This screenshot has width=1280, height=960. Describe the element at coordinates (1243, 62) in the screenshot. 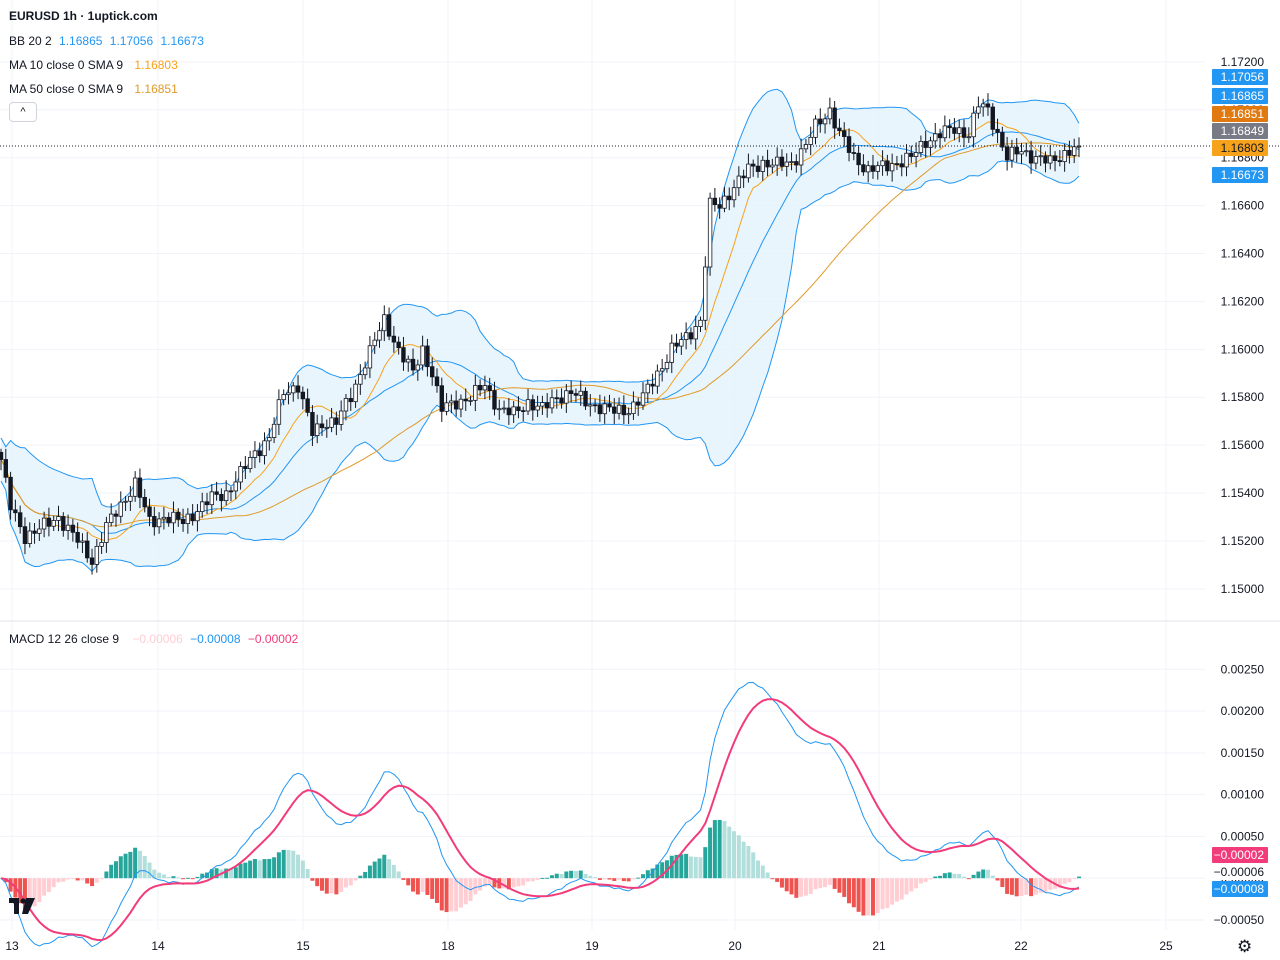

I see `price-tick-label: 1.17200` at that location.